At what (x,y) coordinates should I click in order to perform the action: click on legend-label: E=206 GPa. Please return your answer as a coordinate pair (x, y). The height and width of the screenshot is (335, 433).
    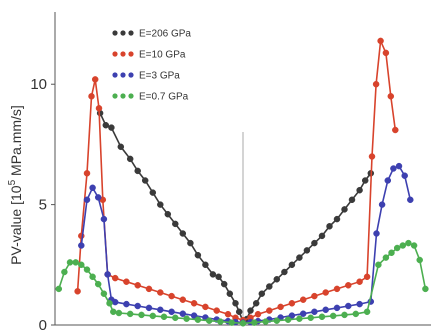
    Looking at the image, I should click on (165, 34).